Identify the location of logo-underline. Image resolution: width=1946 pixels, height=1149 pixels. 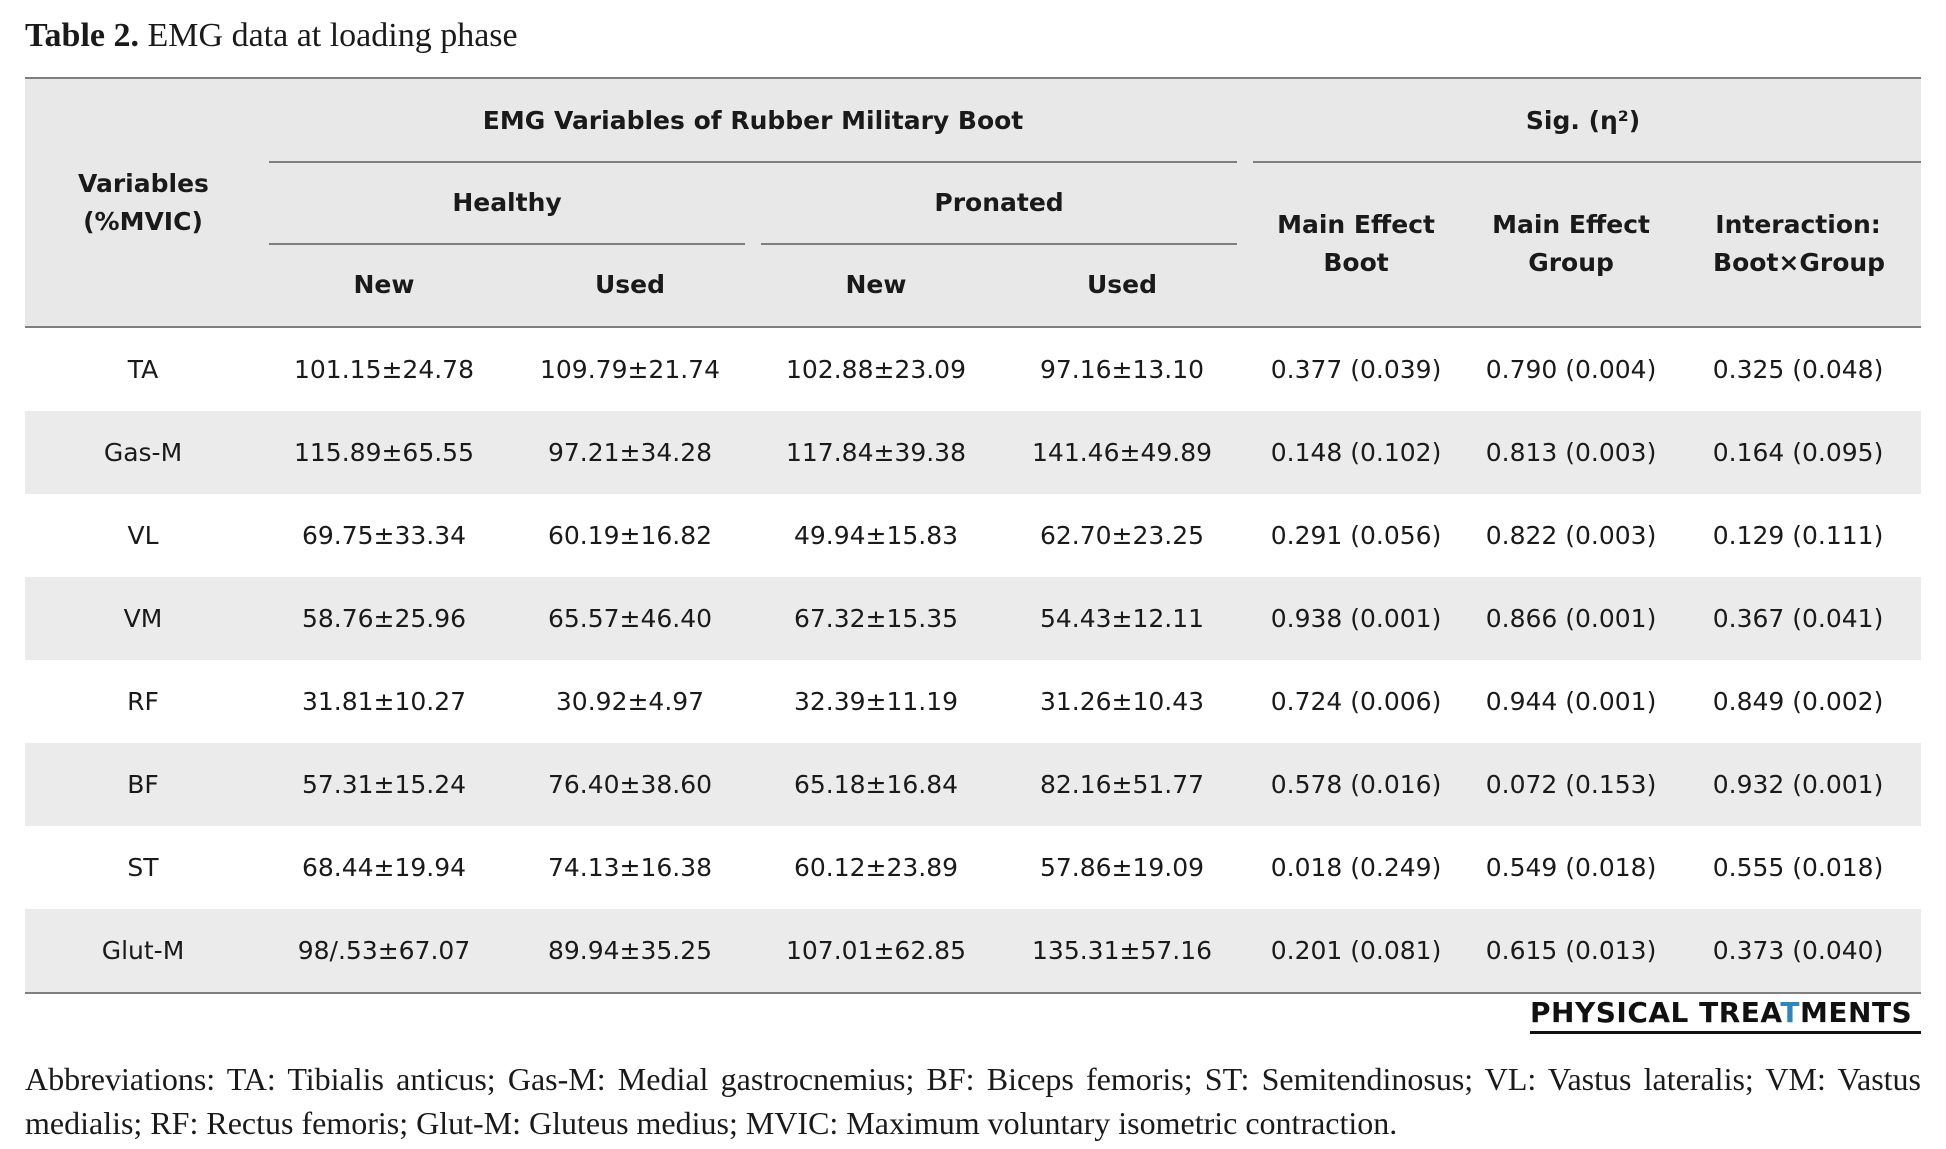
(1725, 1032).